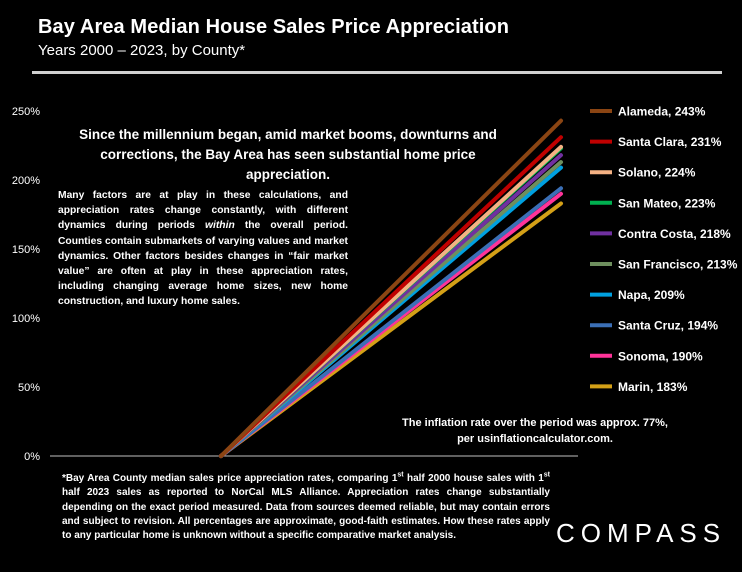  I want to click on footnote-text-2: half 2000 house sales with 1, so click(473, 478).